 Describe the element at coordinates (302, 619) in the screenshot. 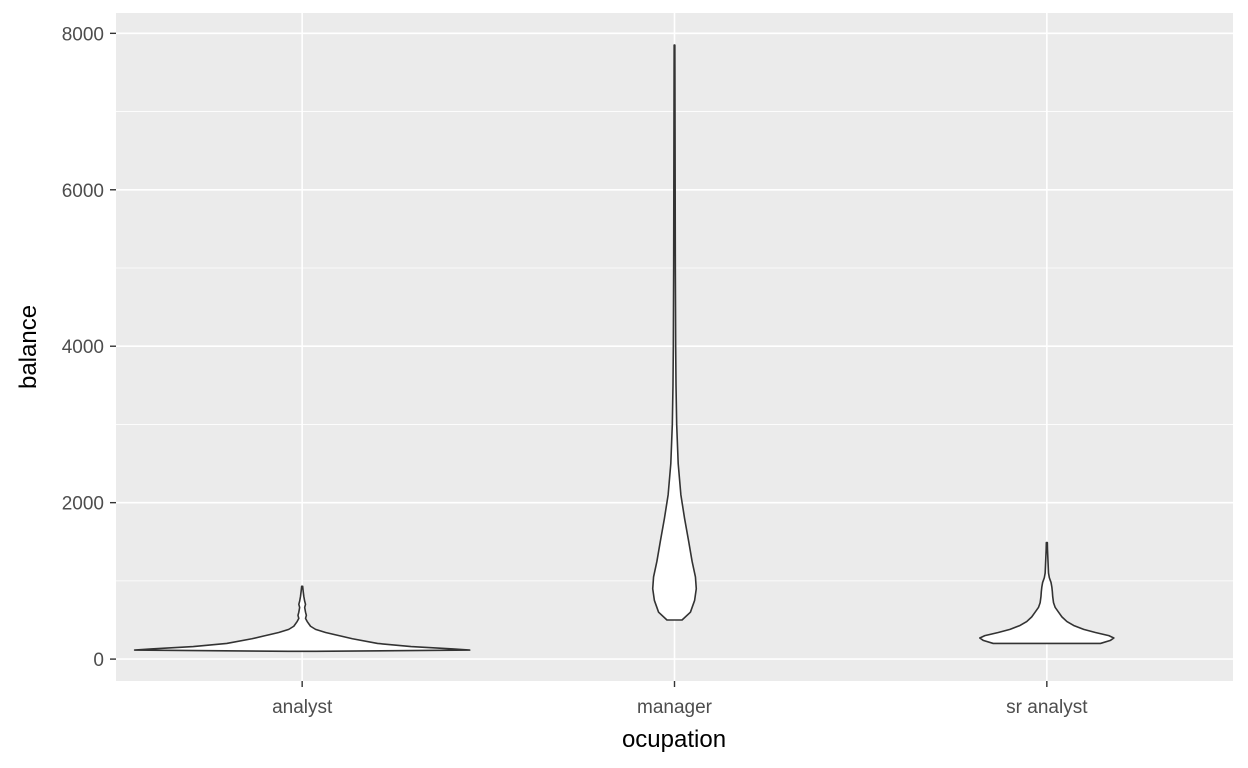

I see `violin-analyst` at that location.